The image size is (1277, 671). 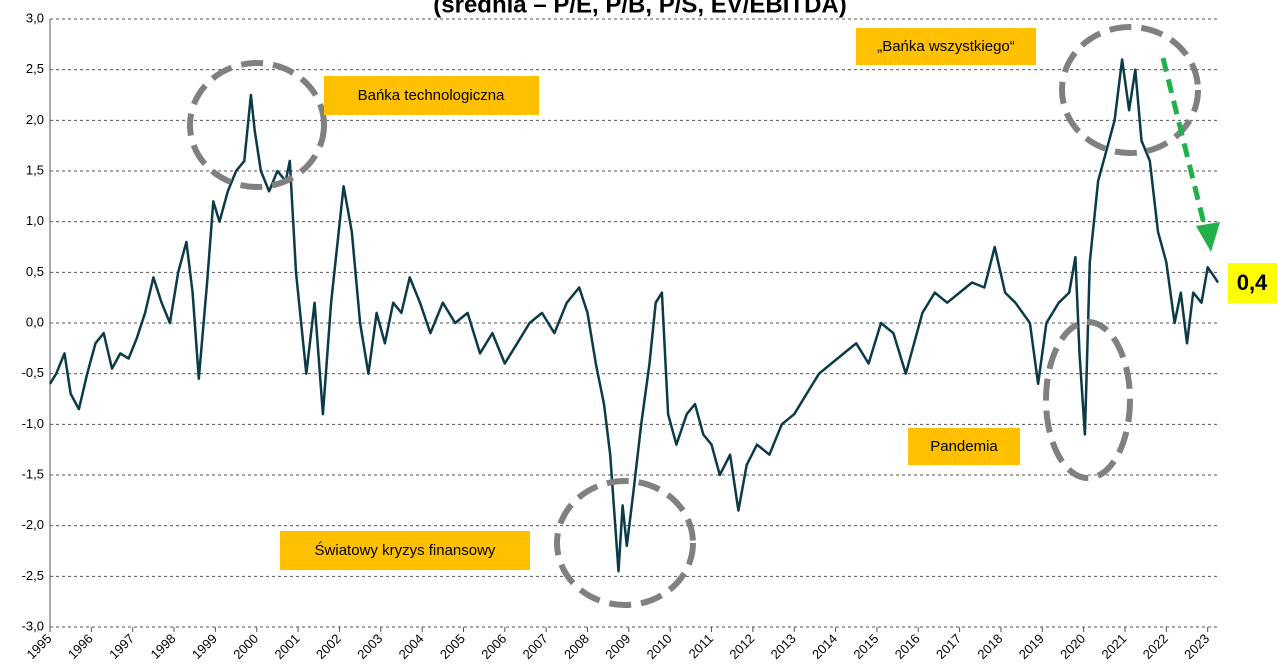 What do you see at coordinates (659, 646) in the screenshot?
I see `x-tick-label: 2010` at bounding box center [659, 646].